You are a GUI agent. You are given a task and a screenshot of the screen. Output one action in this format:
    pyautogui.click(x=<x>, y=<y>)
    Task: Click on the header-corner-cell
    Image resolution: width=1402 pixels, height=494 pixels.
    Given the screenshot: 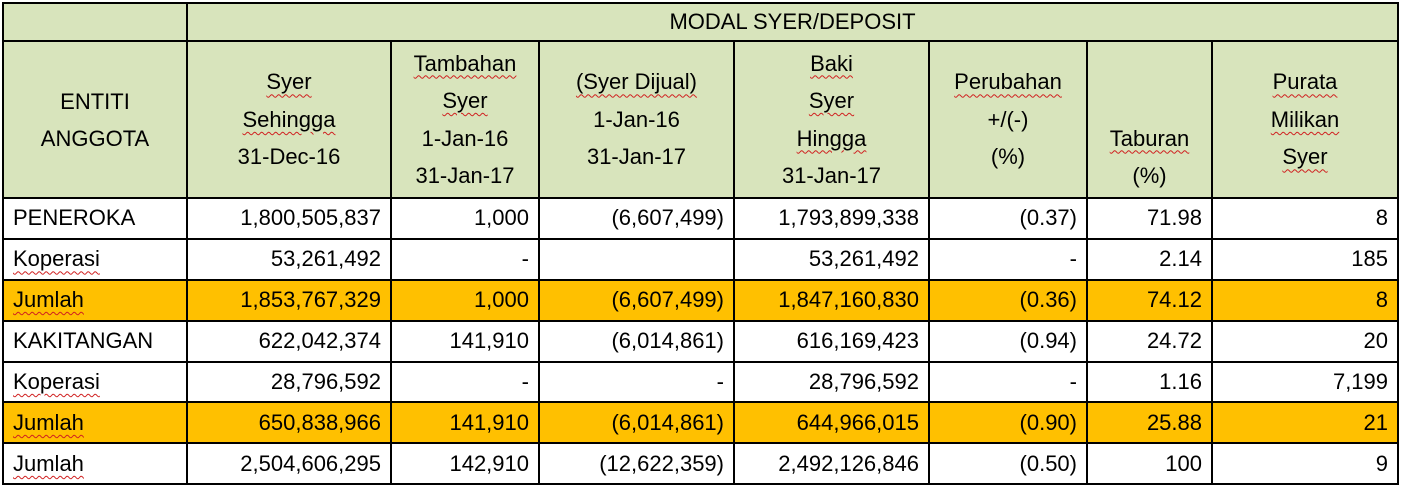 What is the action you would take?
    pyautogui.click(x=95, y=22)
    